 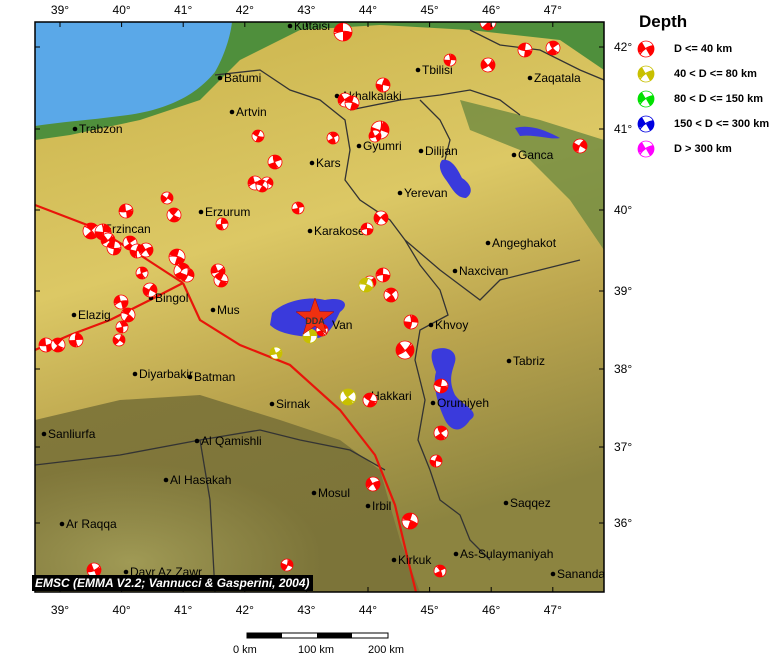 I want to click on city-label: Kirkuk, so click(x=415, y=560).